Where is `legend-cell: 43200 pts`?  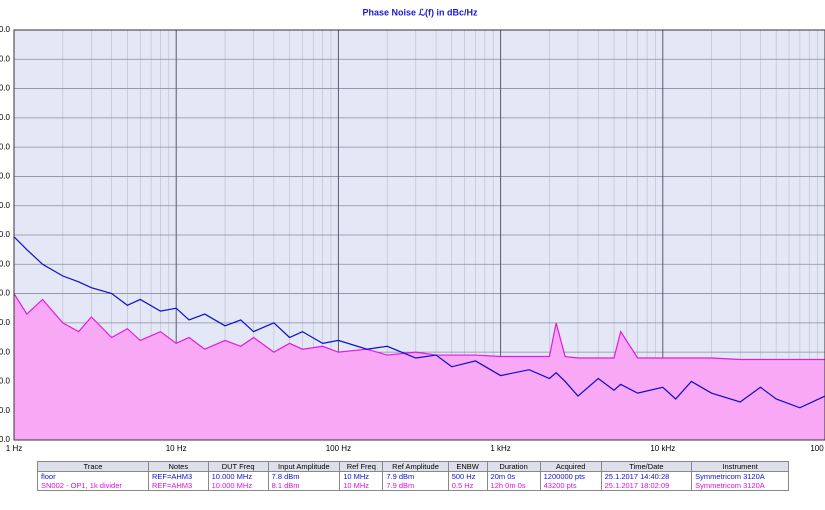 legend-cell: 43200 pts is located at coordinates (570, 486).